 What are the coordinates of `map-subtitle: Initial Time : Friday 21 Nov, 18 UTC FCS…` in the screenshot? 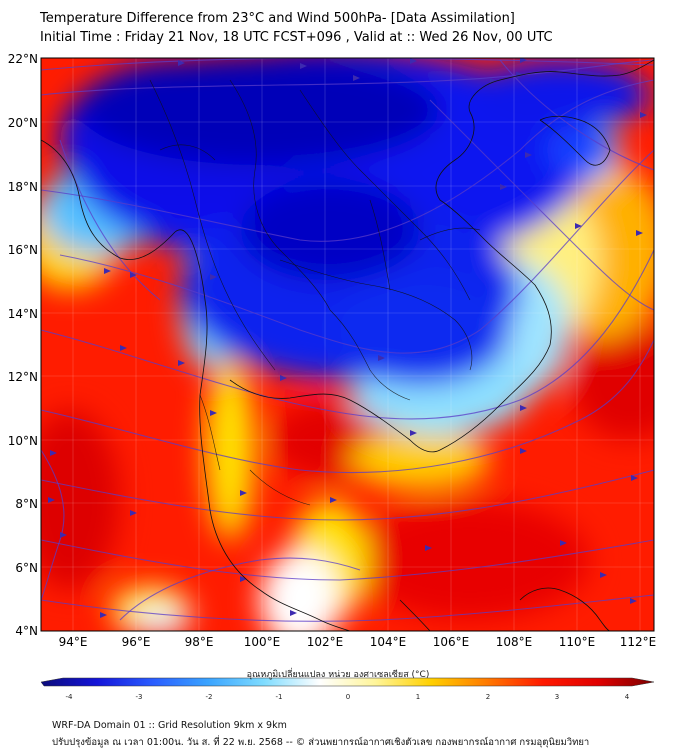 It's located at (296, 37).